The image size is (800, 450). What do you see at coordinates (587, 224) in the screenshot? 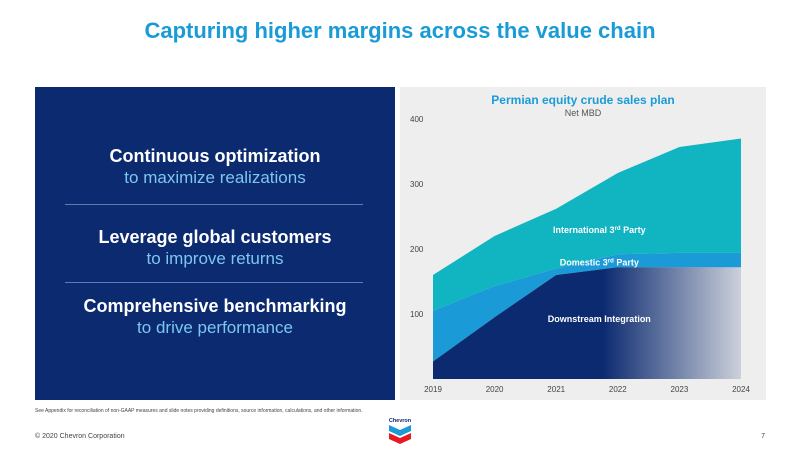
I see `area-international-3rd-party` at bounding box center [587, 224].